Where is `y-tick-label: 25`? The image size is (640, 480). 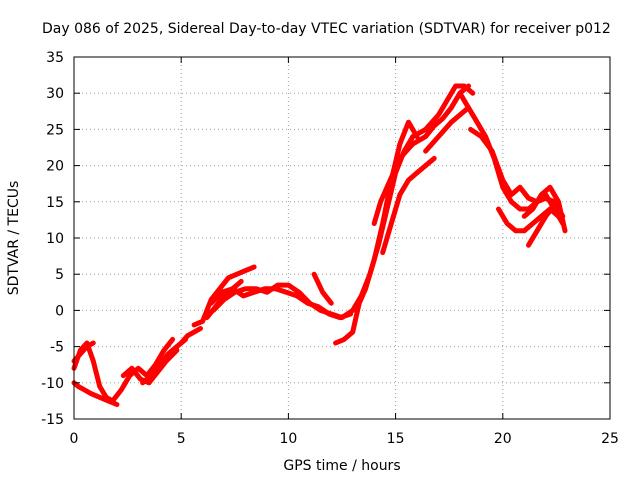 y-tick-label: 25 is located at coordinates (55, 130).